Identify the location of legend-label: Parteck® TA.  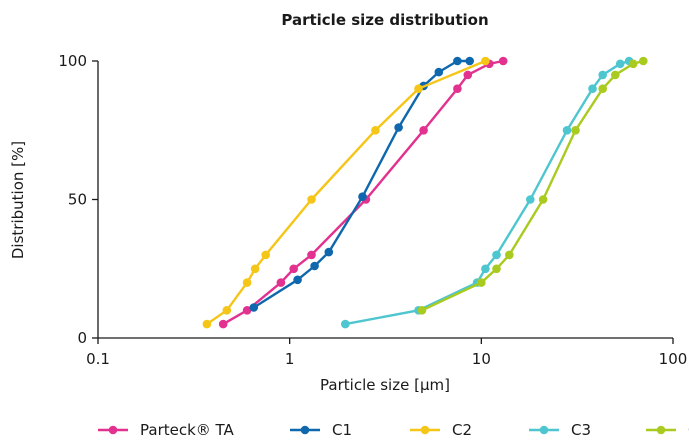
(187, 430).